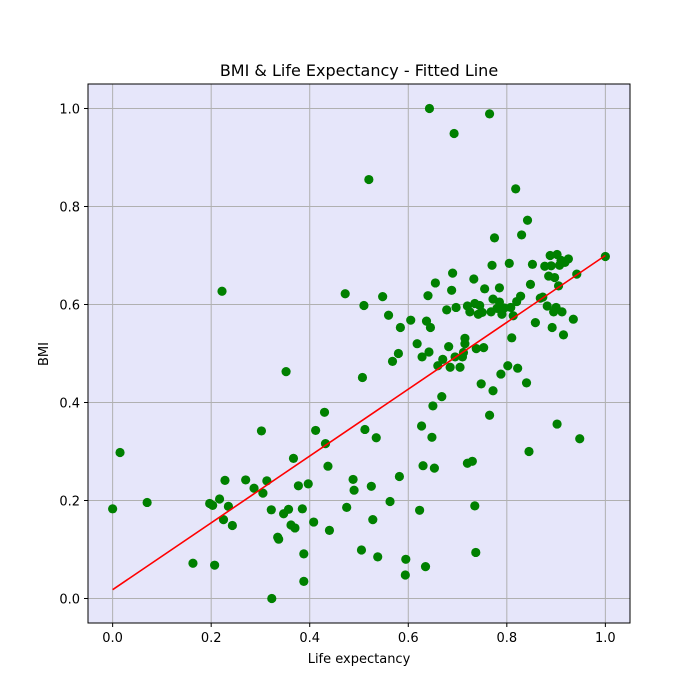 This screenshot has height=700, width=700. I want to click on y-tick-label: 0.8, so click(69, 208).